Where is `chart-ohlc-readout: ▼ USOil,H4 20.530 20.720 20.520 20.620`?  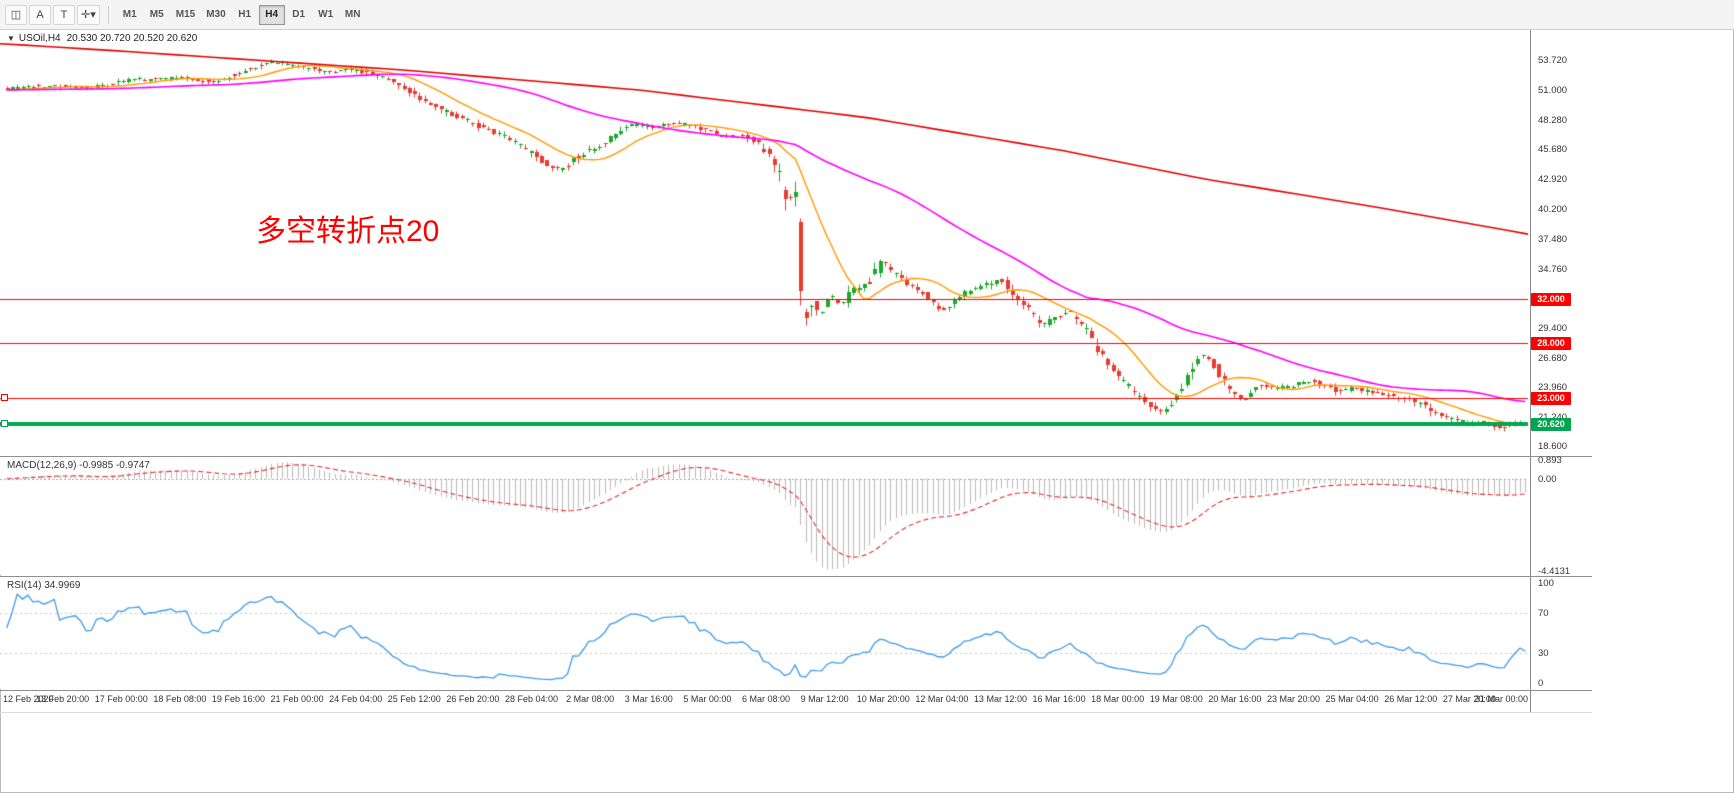 chart-ohlc-readout: ▼ USOil,H4 20.530 20.720 20.520 20.620 is located at coordinates (102, 38).